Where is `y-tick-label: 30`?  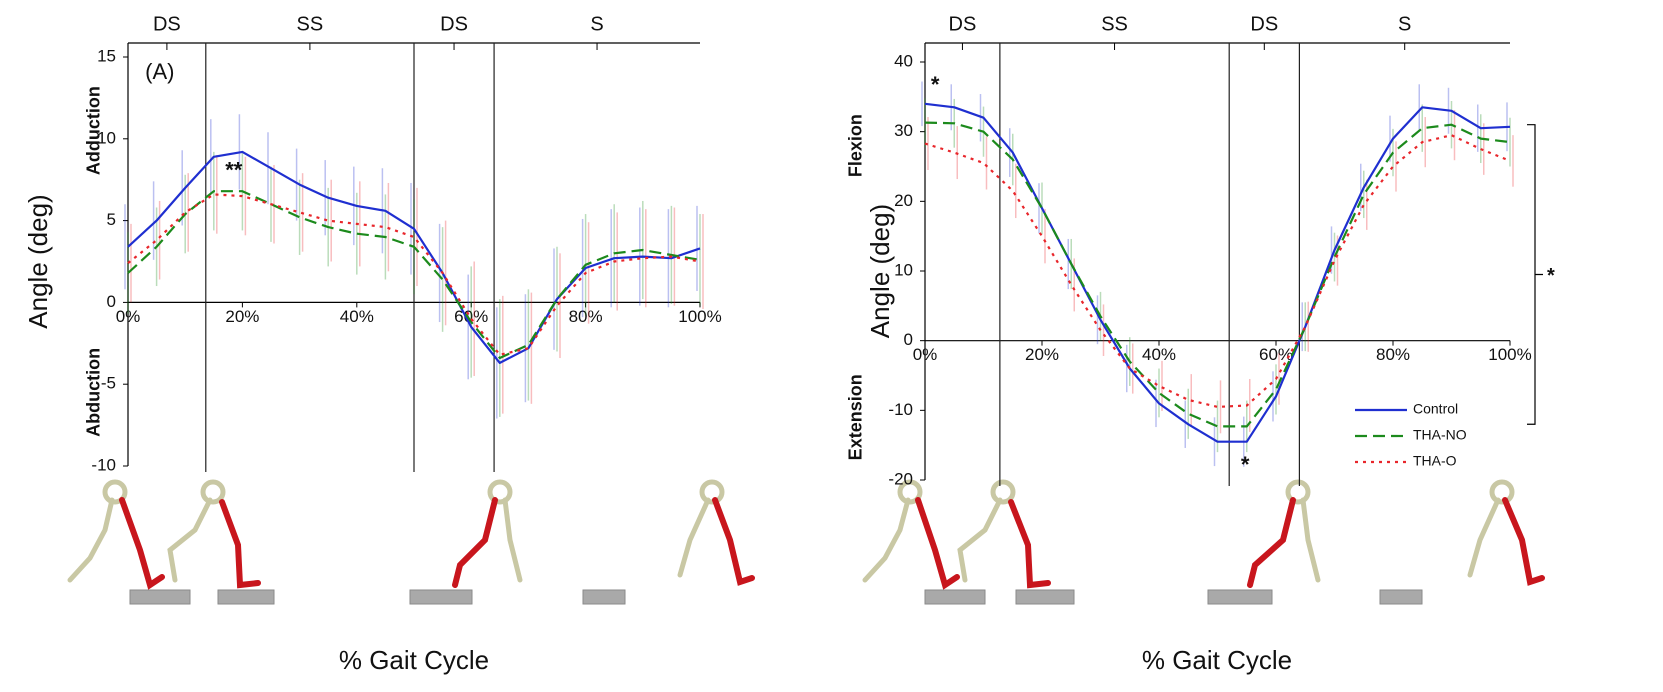
y-tick-label: 30 is located at coordinates (903, 130).